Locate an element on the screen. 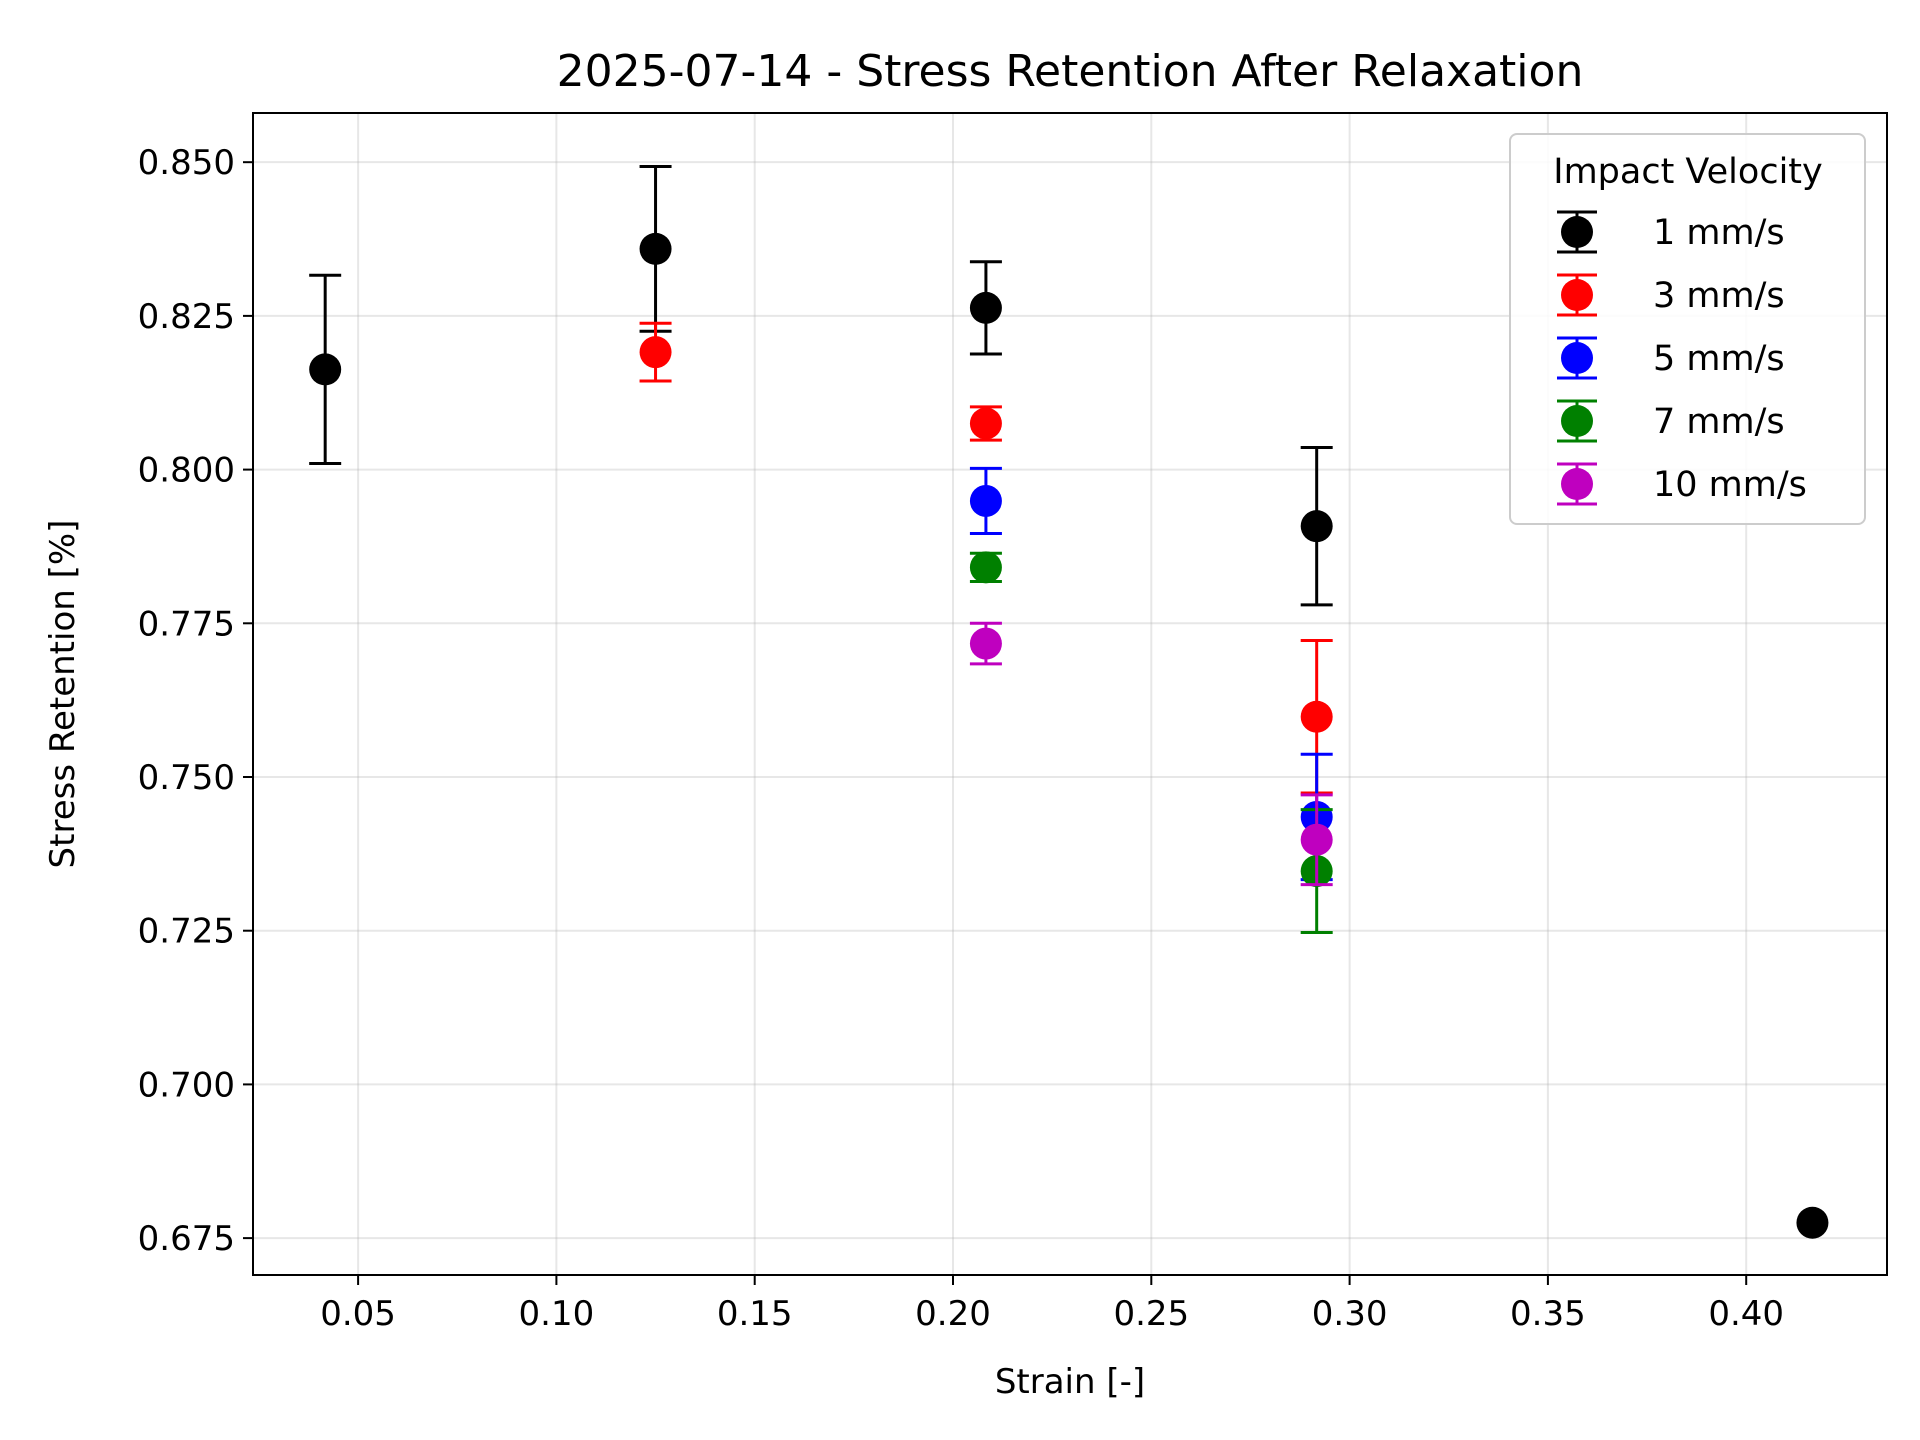  legend-label: 3 mm/s is located at coordinates (1719, 296).